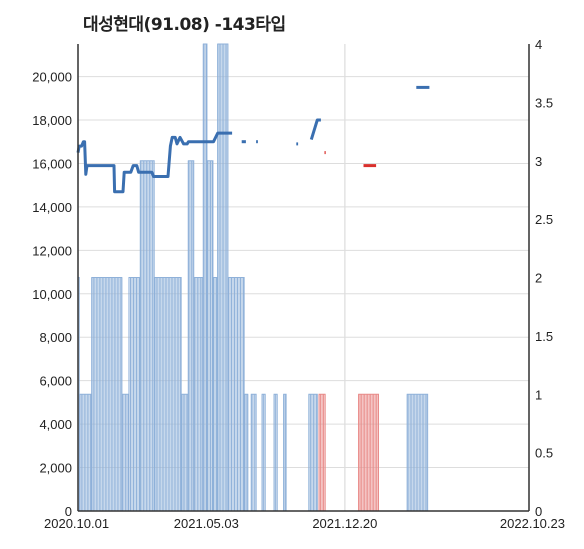 This screenshot has height=549, width=584. I want to click on y-right-tick-label: 1.5, so click(544, 336).